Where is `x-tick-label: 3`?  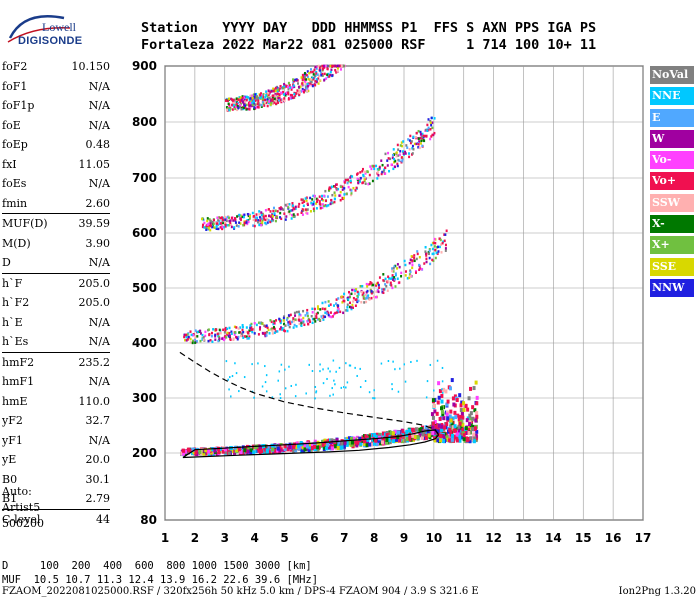 x-tick-label: 3 is located at coordinates (225, 538).